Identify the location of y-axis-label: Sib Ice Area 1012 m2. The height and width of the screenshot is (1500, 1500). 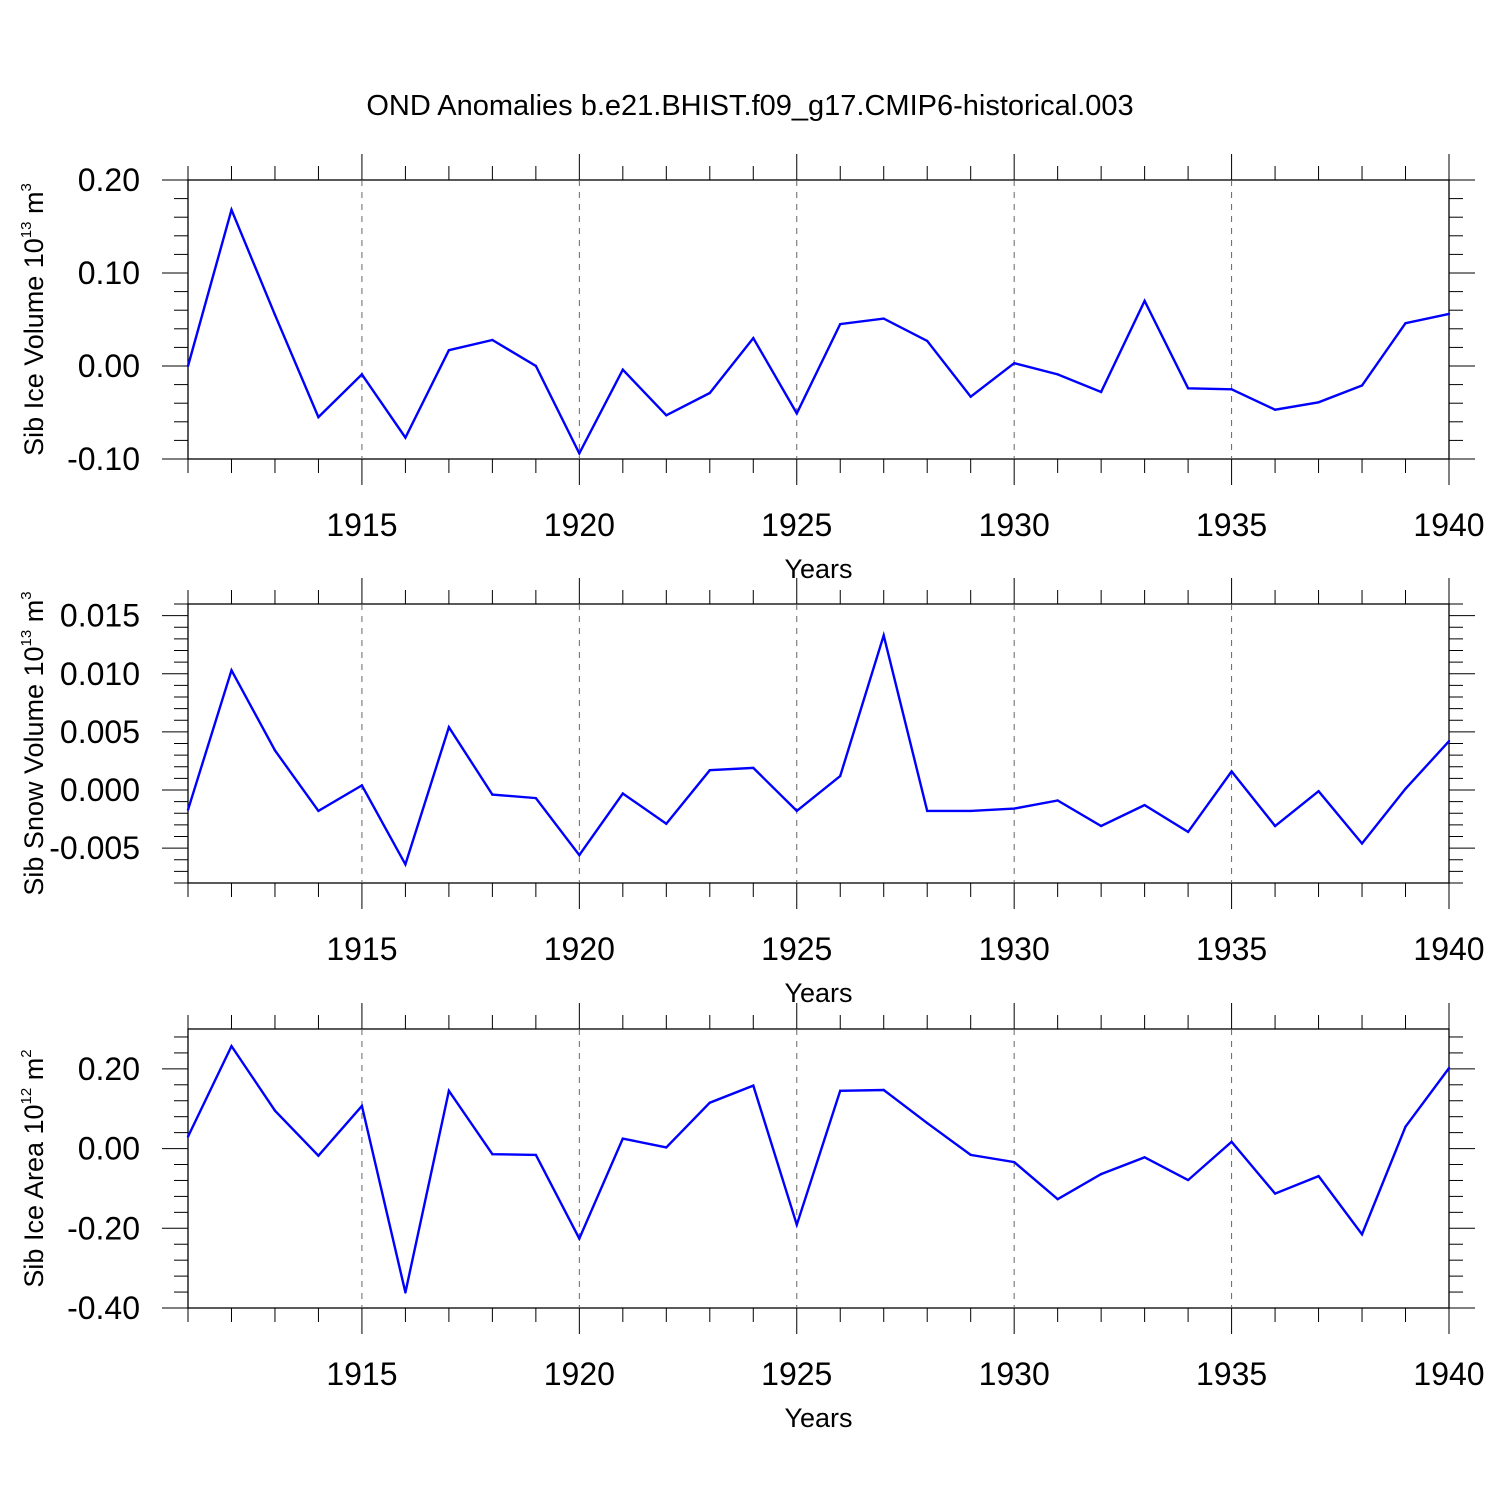
(33, 1168).